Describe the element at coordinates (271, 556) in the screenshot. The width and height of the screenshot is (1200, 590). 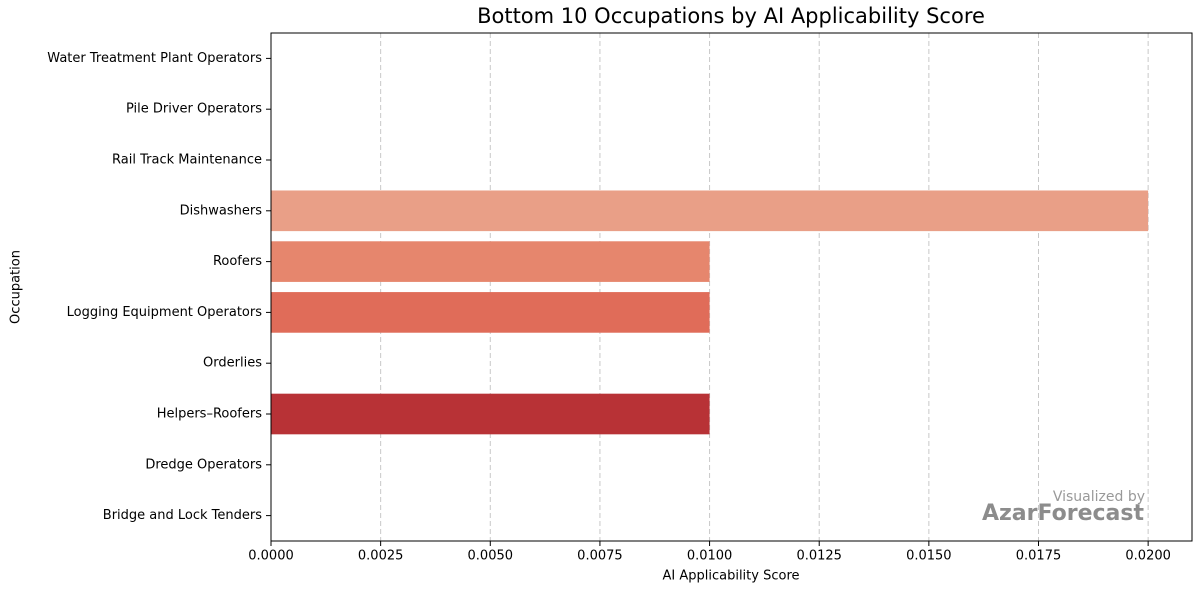
I see `x-tick-label: 0.0000` at that location.